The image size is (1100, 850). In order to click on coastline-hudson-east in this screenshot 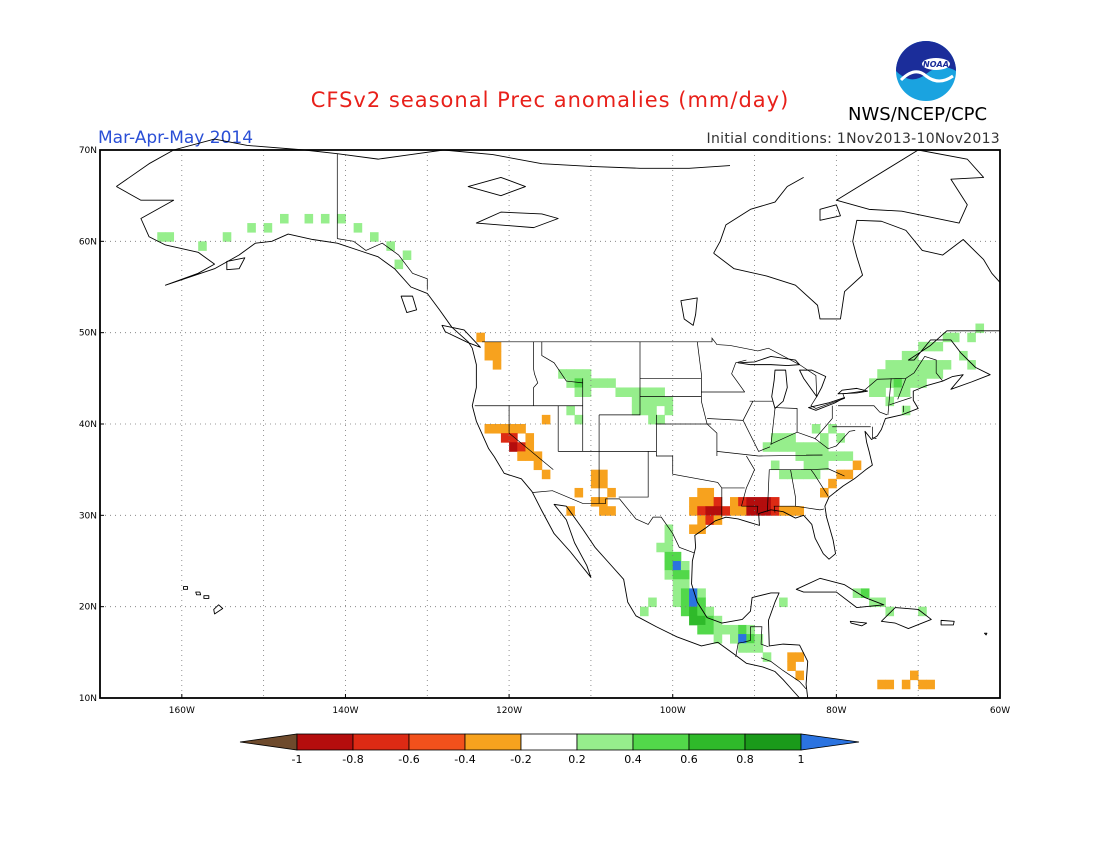, I will do `click(857, 269)`.